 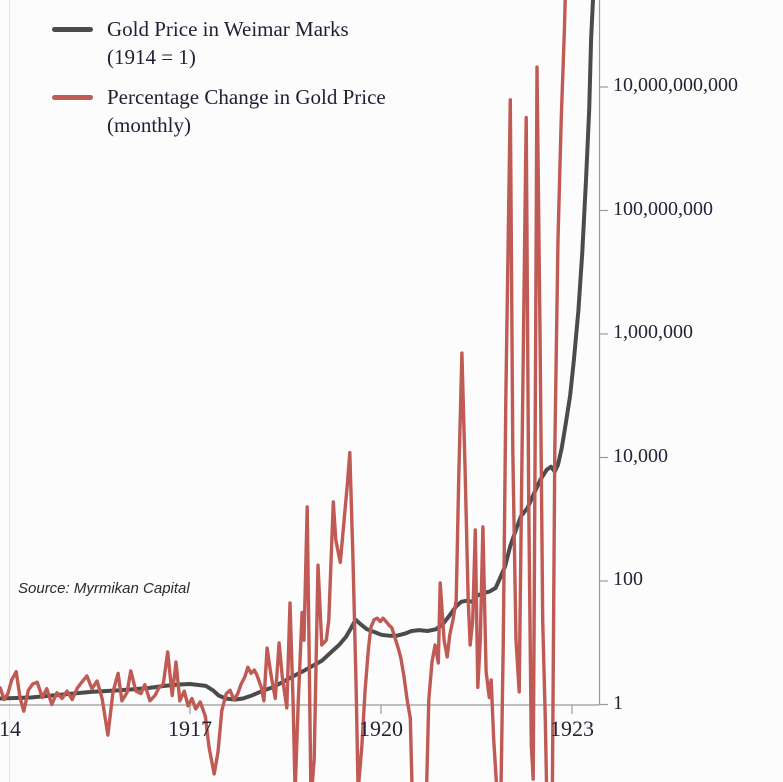 What do you see at coordinates (228, 43) in the screenshot?
I see `legend-label-gold-price: Gold Price in Weimar Marks (1914 = 1)` at bounding box center [228, 43].